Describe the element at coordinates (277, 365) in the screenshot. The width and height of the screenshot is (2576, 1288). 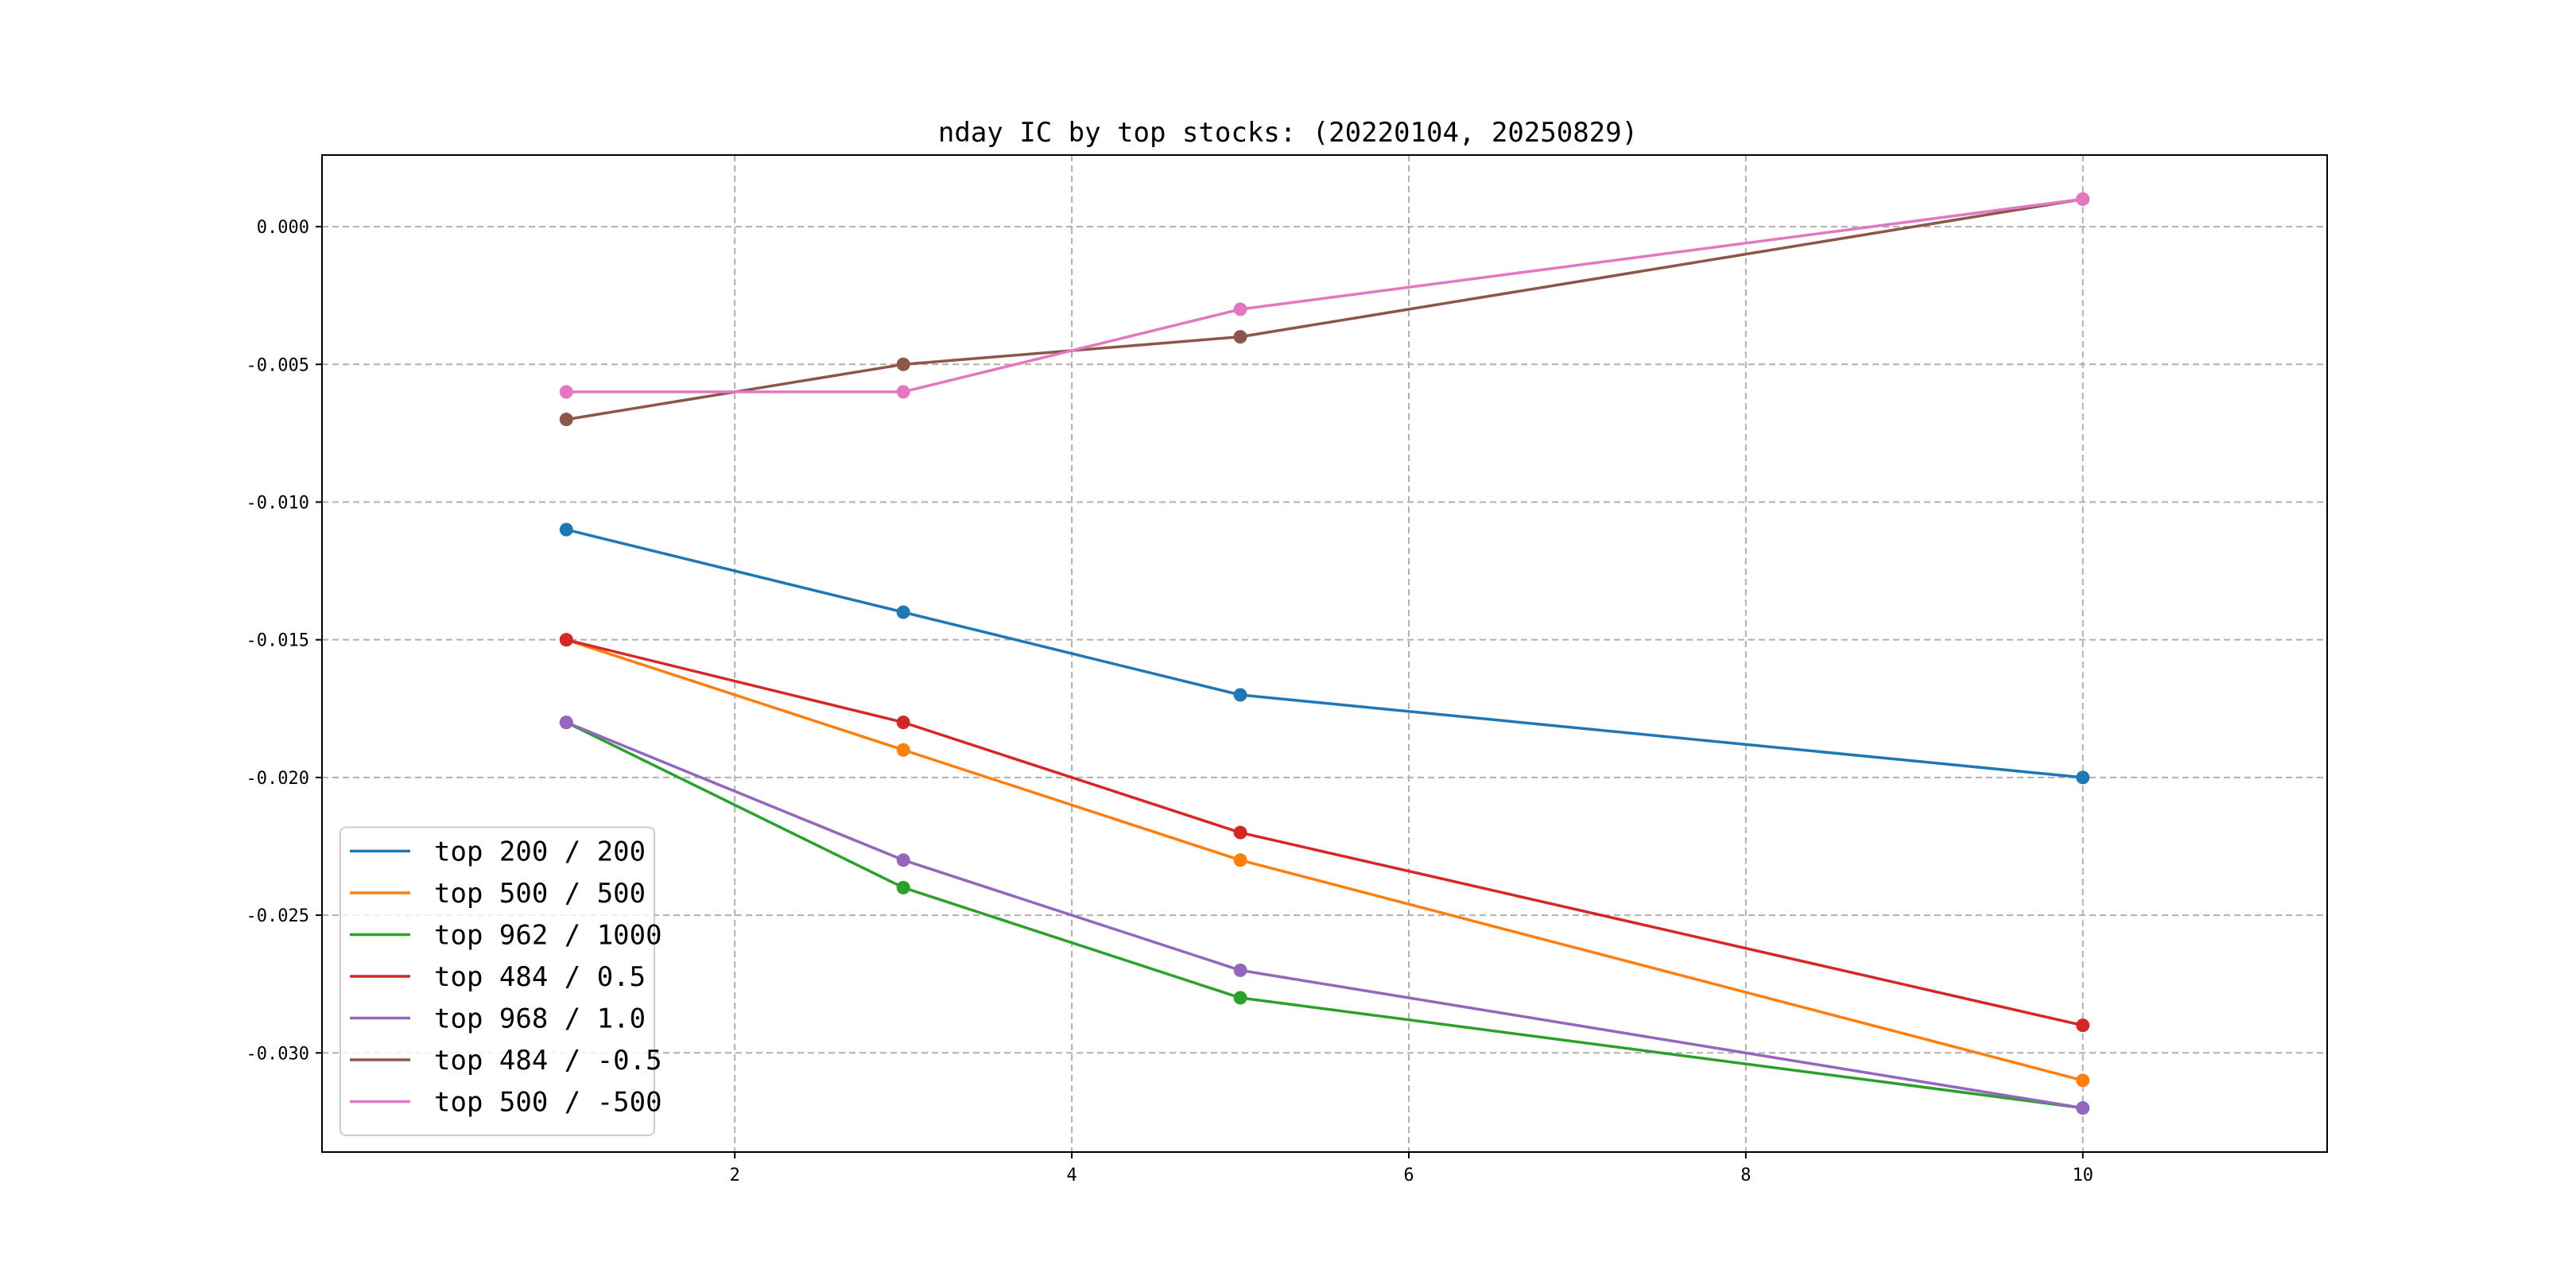
I see `y-tick-label: -0.005` at that location.